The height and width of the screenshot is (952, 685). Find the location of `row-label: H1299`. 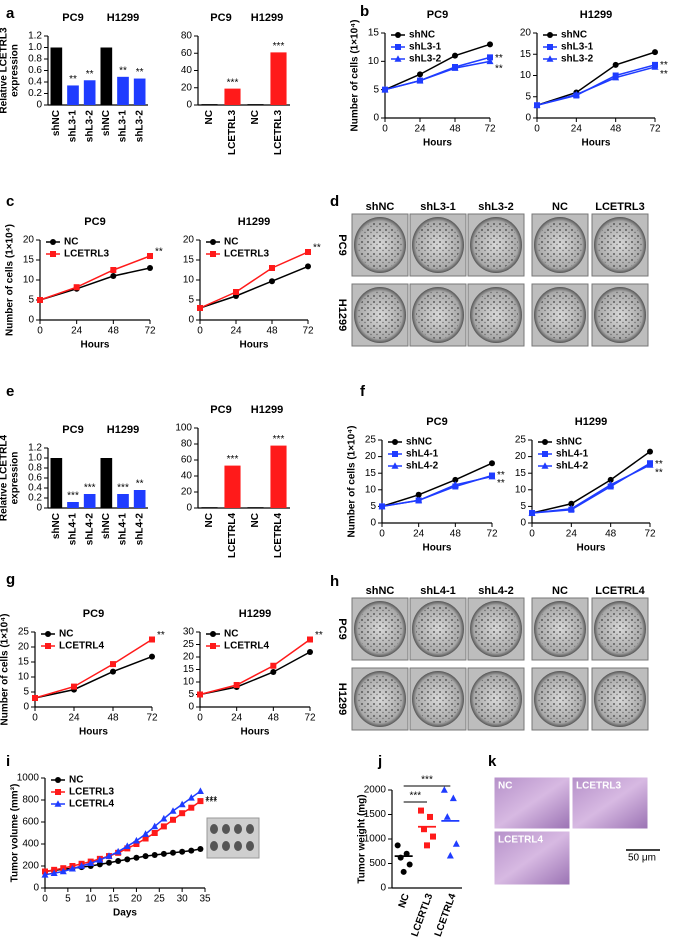

row-label: H1299 is located at coordinates (342, 699).